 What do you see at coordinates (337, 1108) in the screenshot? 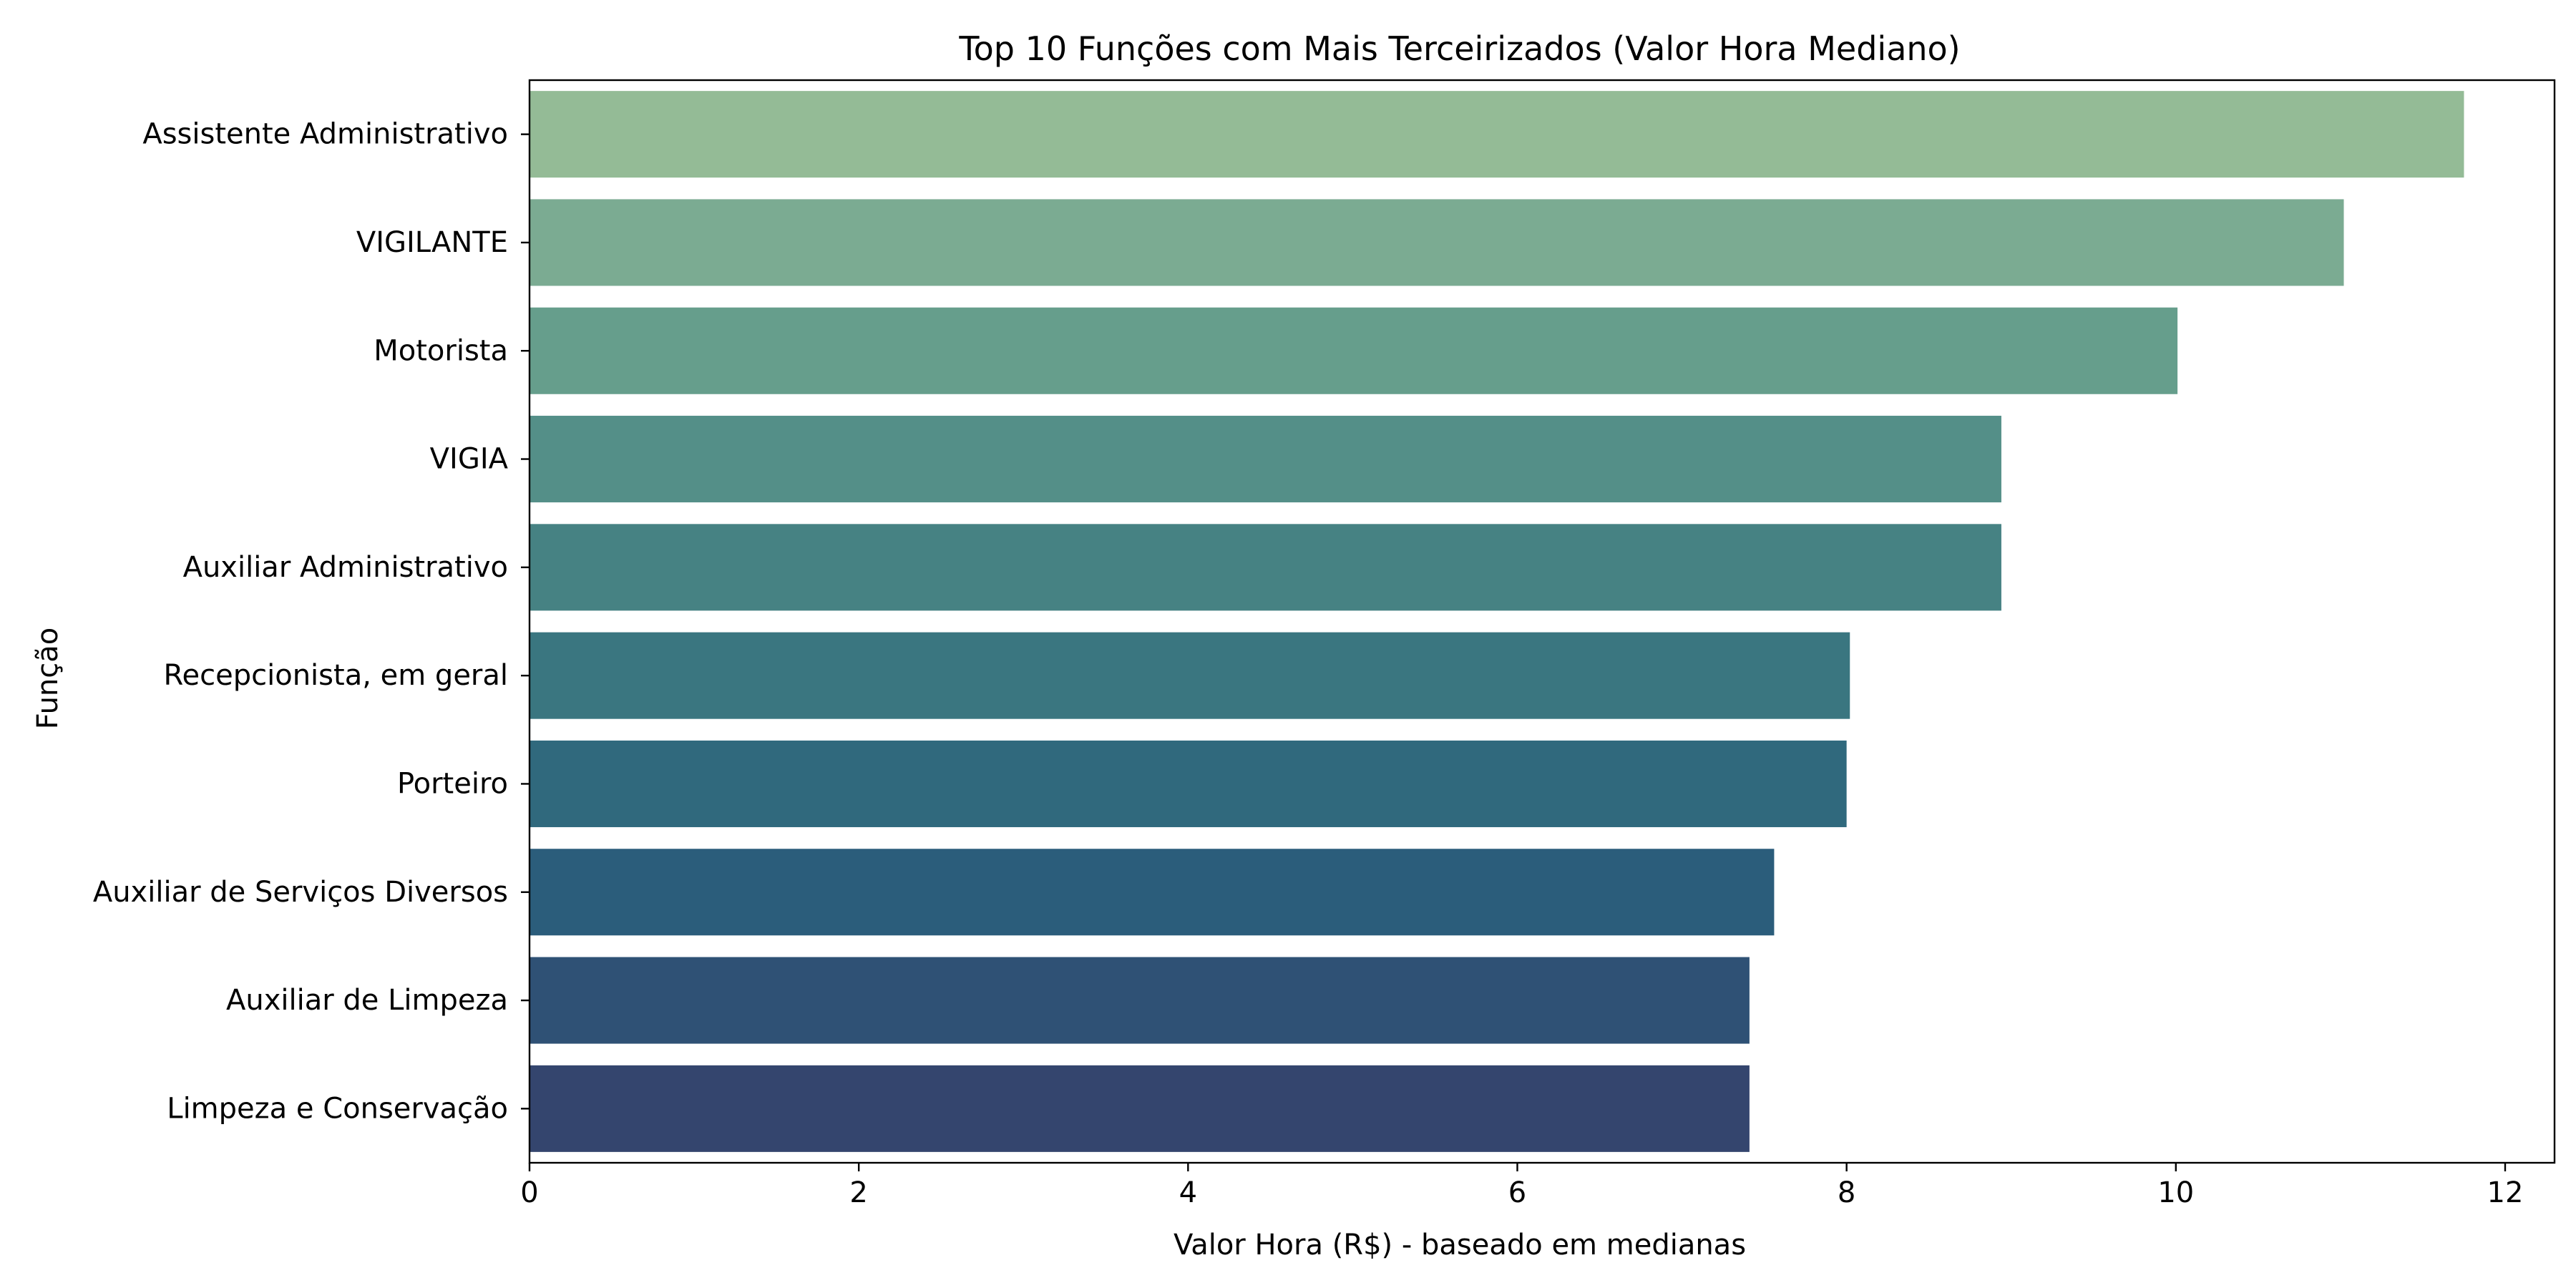
I see `y-tick-label: Limpeza e Conservação` at bounding box center [337, 1108].